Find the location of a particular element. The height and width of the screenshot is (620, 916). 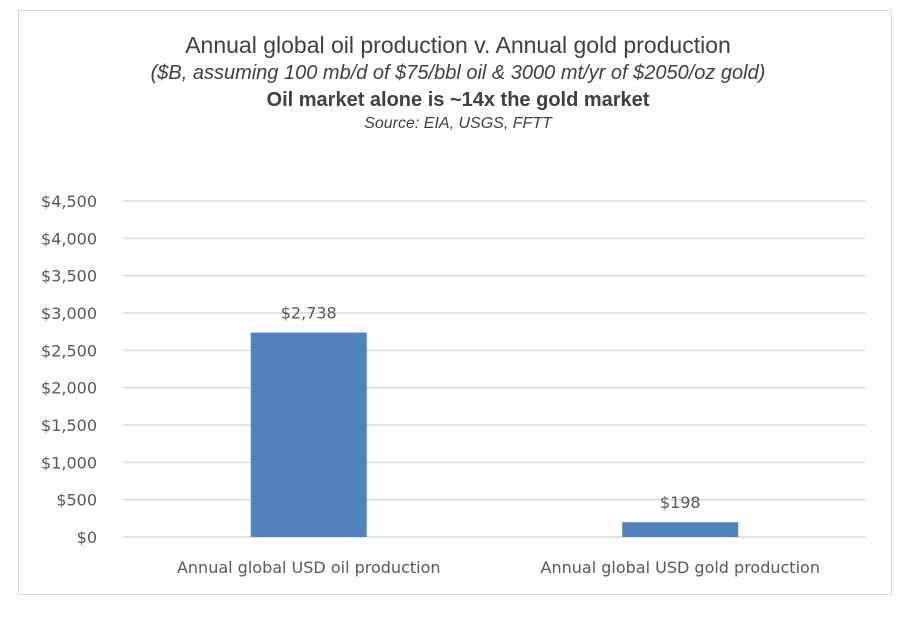

x-tick-label: Annual global USD oil production is located at coordinates (309, 567).